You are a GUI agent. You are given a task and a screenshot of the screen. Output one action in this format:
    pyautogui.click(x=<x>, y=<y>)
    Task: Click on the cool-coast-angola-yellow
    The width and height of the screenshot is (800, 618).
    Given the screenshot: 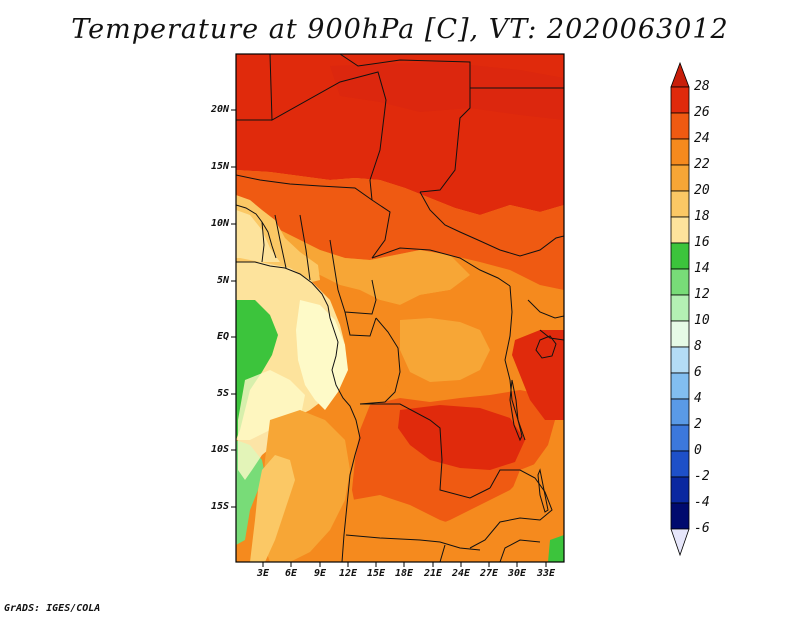 What is the action you would take?
    pyautogui.click(x=272, y=508)
    